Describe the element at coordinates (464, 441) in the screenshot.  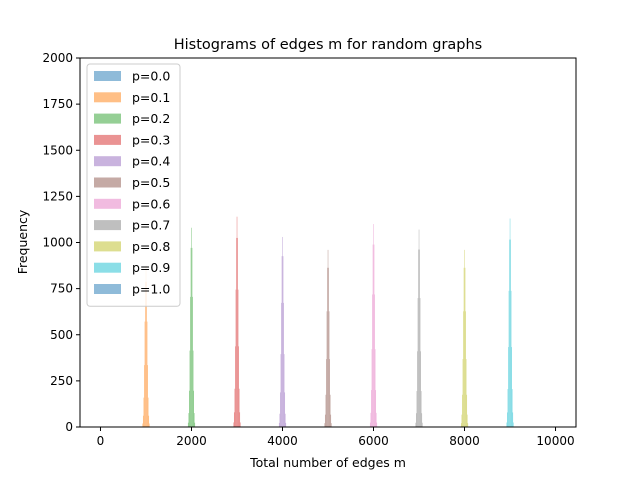
I see `x-tick-label: 8000` at that location.